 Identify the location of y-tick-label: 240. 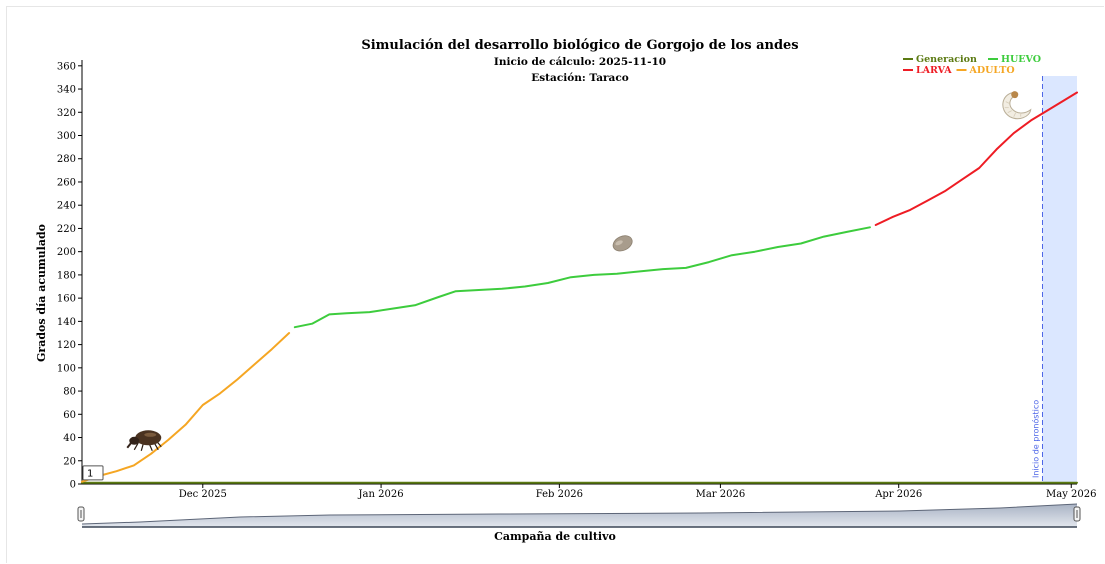
(66, 206).